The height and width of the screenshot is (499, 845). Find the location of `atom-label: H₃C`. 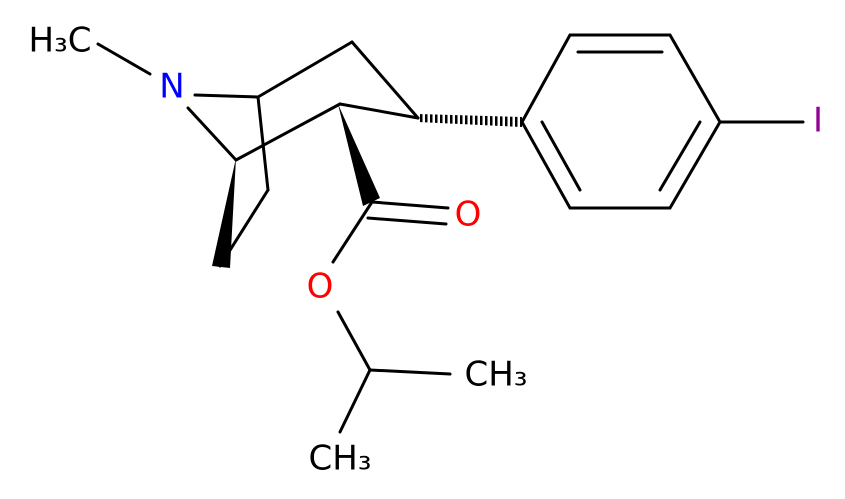

atom-label: H₃C is located at coordinates (60, 41).